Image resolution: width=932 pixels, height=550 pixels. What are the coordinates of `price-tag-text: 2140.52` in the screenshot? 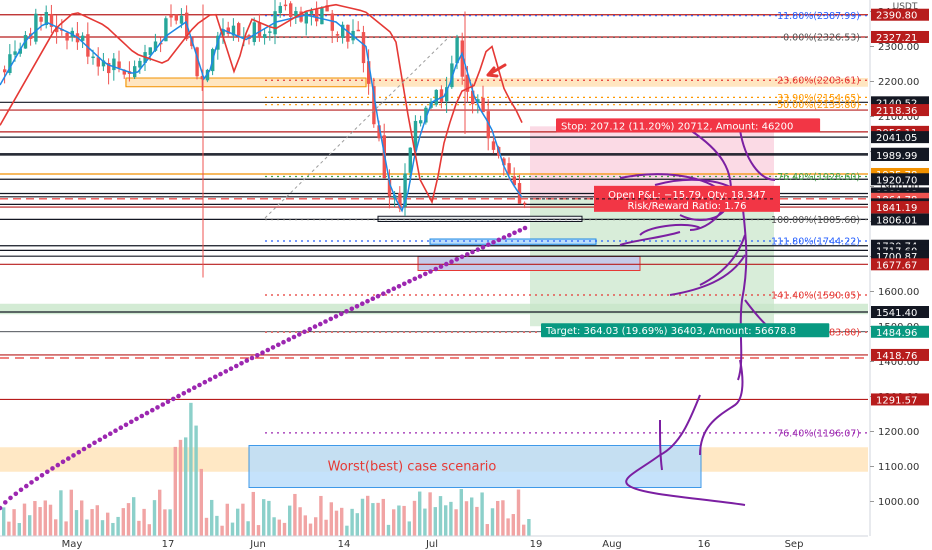 It's located at (896, 103).